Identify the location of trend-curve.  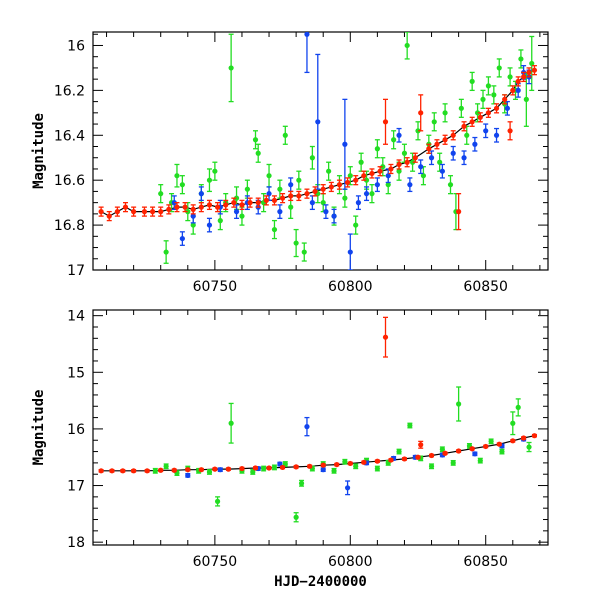
(318, 453).